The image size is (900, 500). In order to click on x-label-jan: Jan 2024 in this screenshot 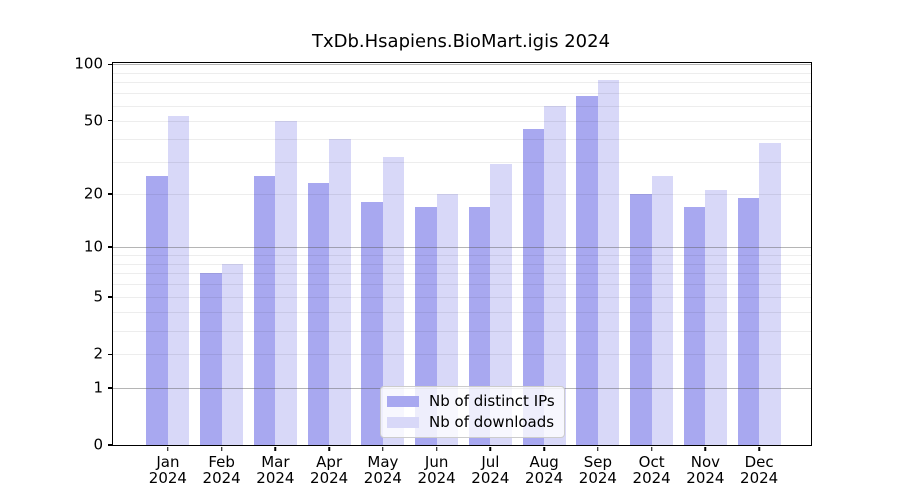, I will do `click(167, 470)`.